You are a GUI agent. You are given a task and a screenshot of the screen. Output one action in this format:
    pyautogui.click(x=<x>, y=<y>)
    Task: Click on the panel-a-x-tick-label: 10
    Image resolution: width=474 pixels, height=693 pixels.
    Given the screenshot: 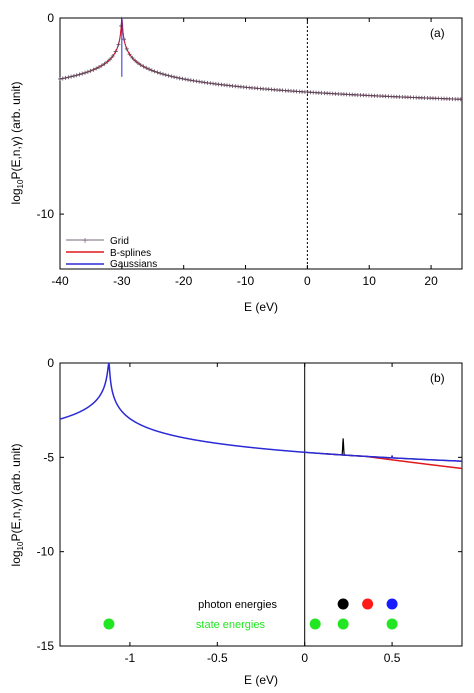 What is the action you would take?
    pyautogui.click(x=370, y=281)
    